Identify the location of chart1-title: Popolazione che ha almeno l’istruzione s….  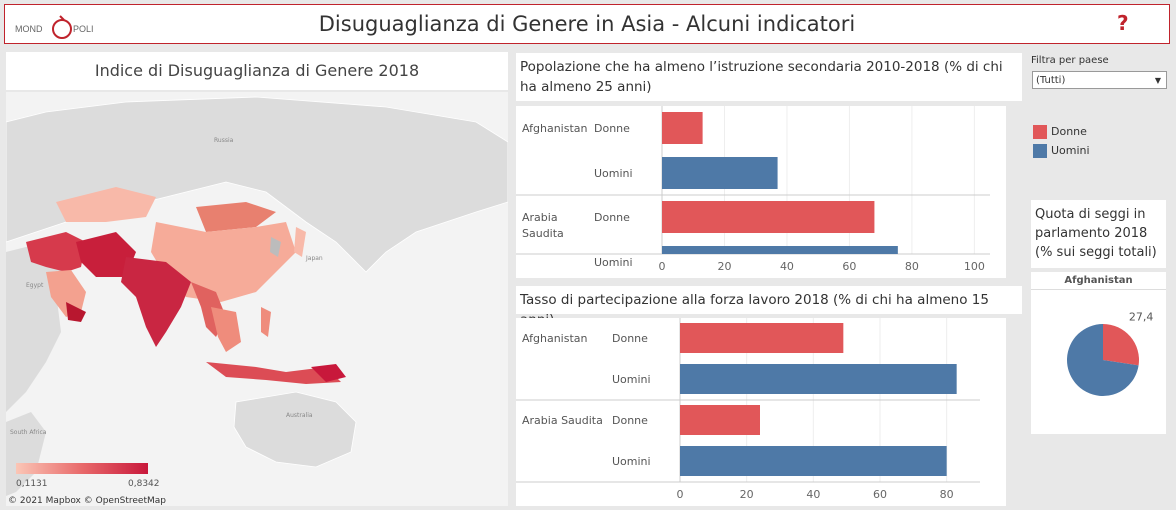
(761, 77).